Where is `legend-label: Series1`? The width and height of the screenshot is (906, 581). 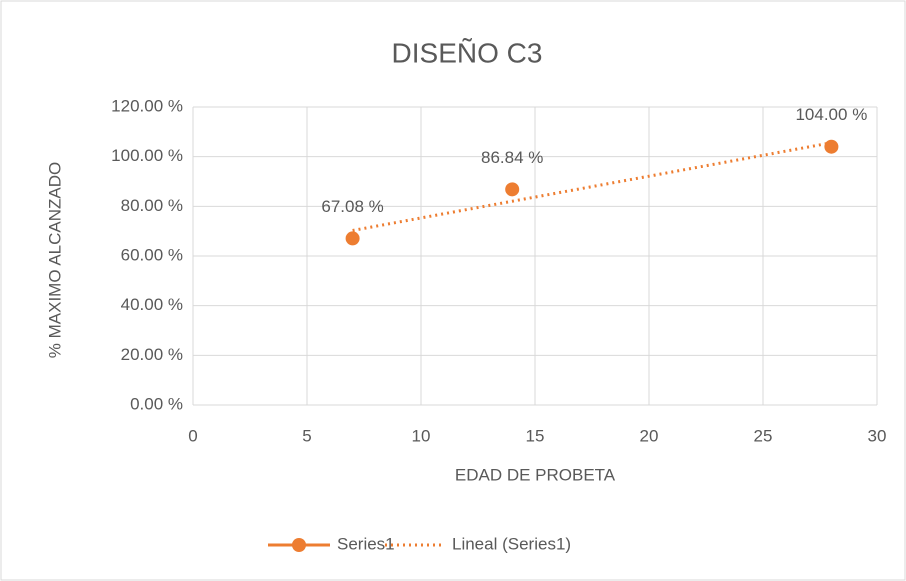 legend-label: Series1 is located at coordinates (366, 543).